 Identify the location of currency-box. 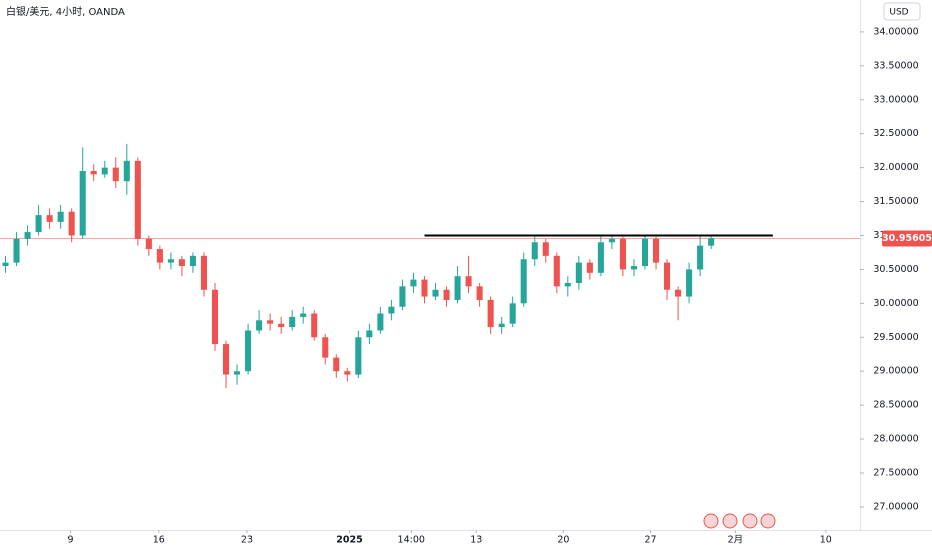
(902, 11).